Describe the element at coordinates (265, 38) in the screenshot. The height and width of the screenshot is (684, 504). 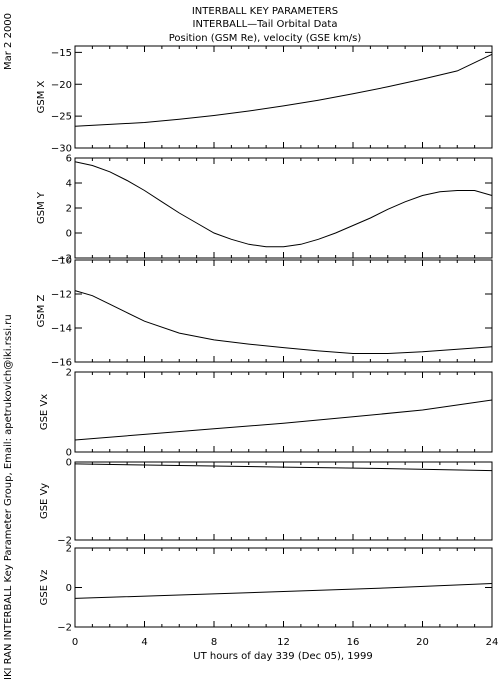
I see `chart-subtitle-units: Position (GSM Re), velocity (GSE km/s)` at that location.